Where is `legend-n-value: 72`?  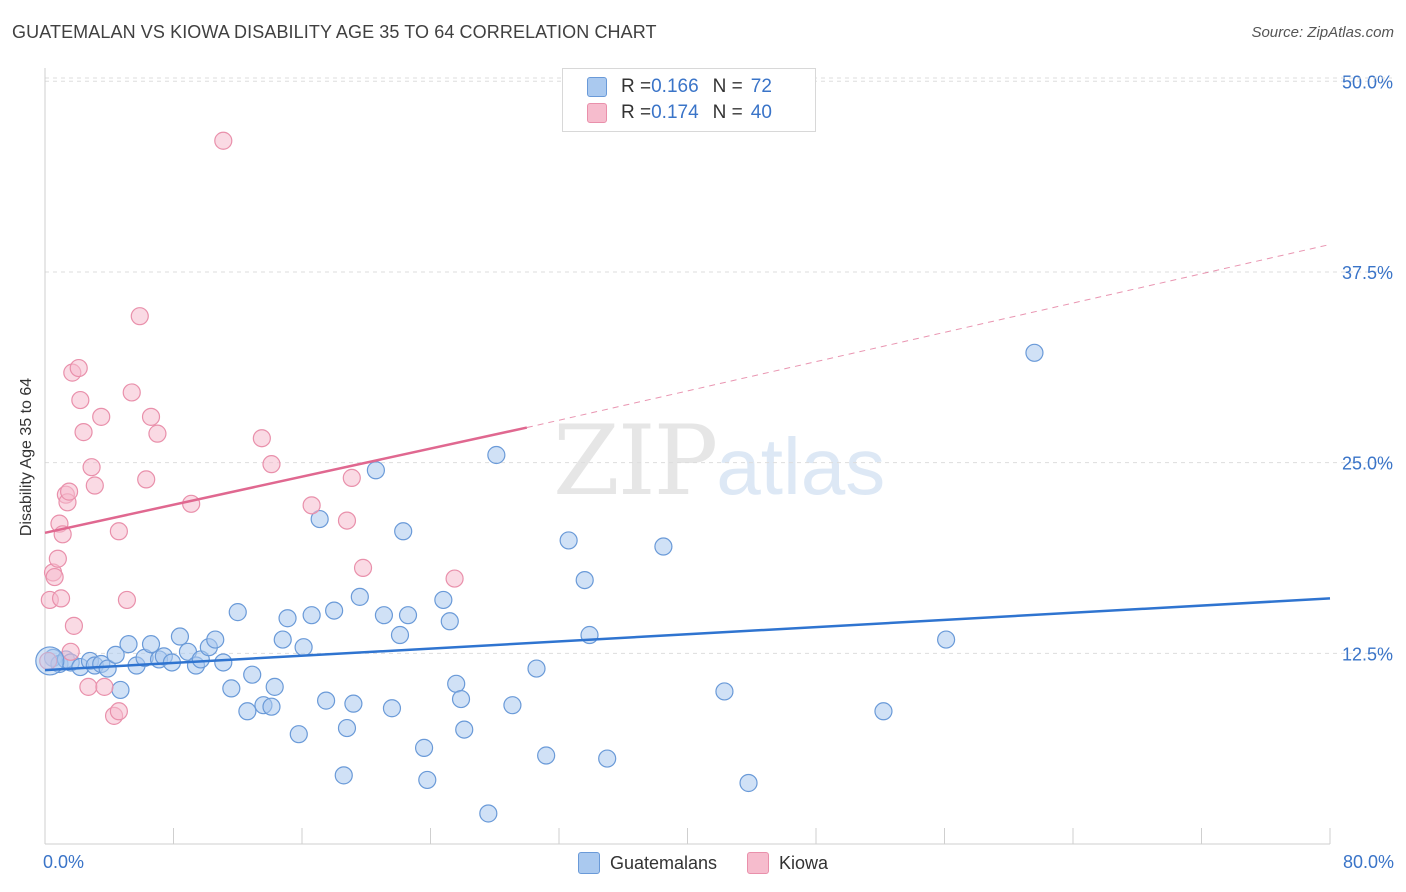
legend-n-value: 72 is located at coordinates (761, 86).